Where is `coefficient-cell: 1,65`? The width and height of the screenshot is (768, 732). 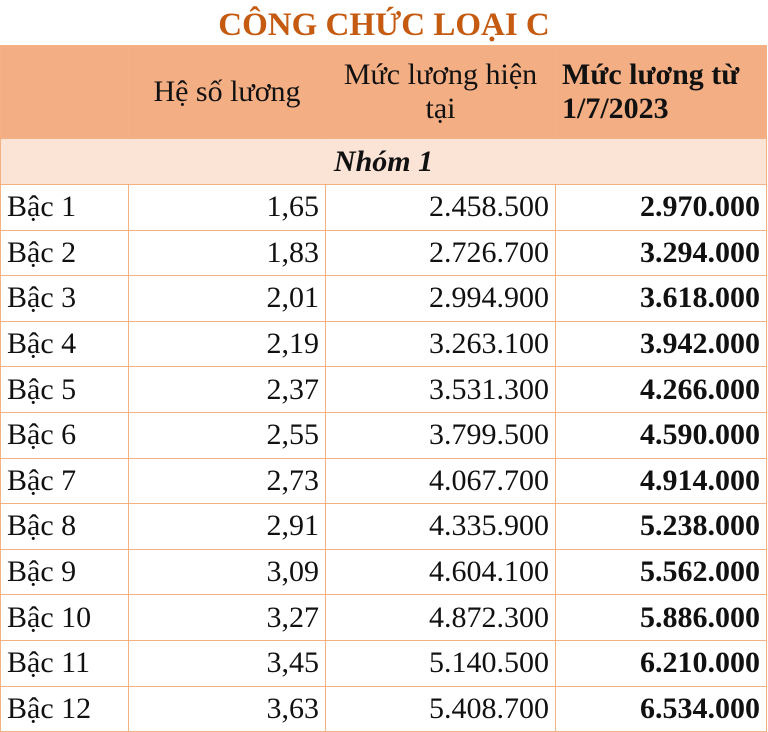
coefficient-cell: 1,65 is located at coordinates (227, 207).